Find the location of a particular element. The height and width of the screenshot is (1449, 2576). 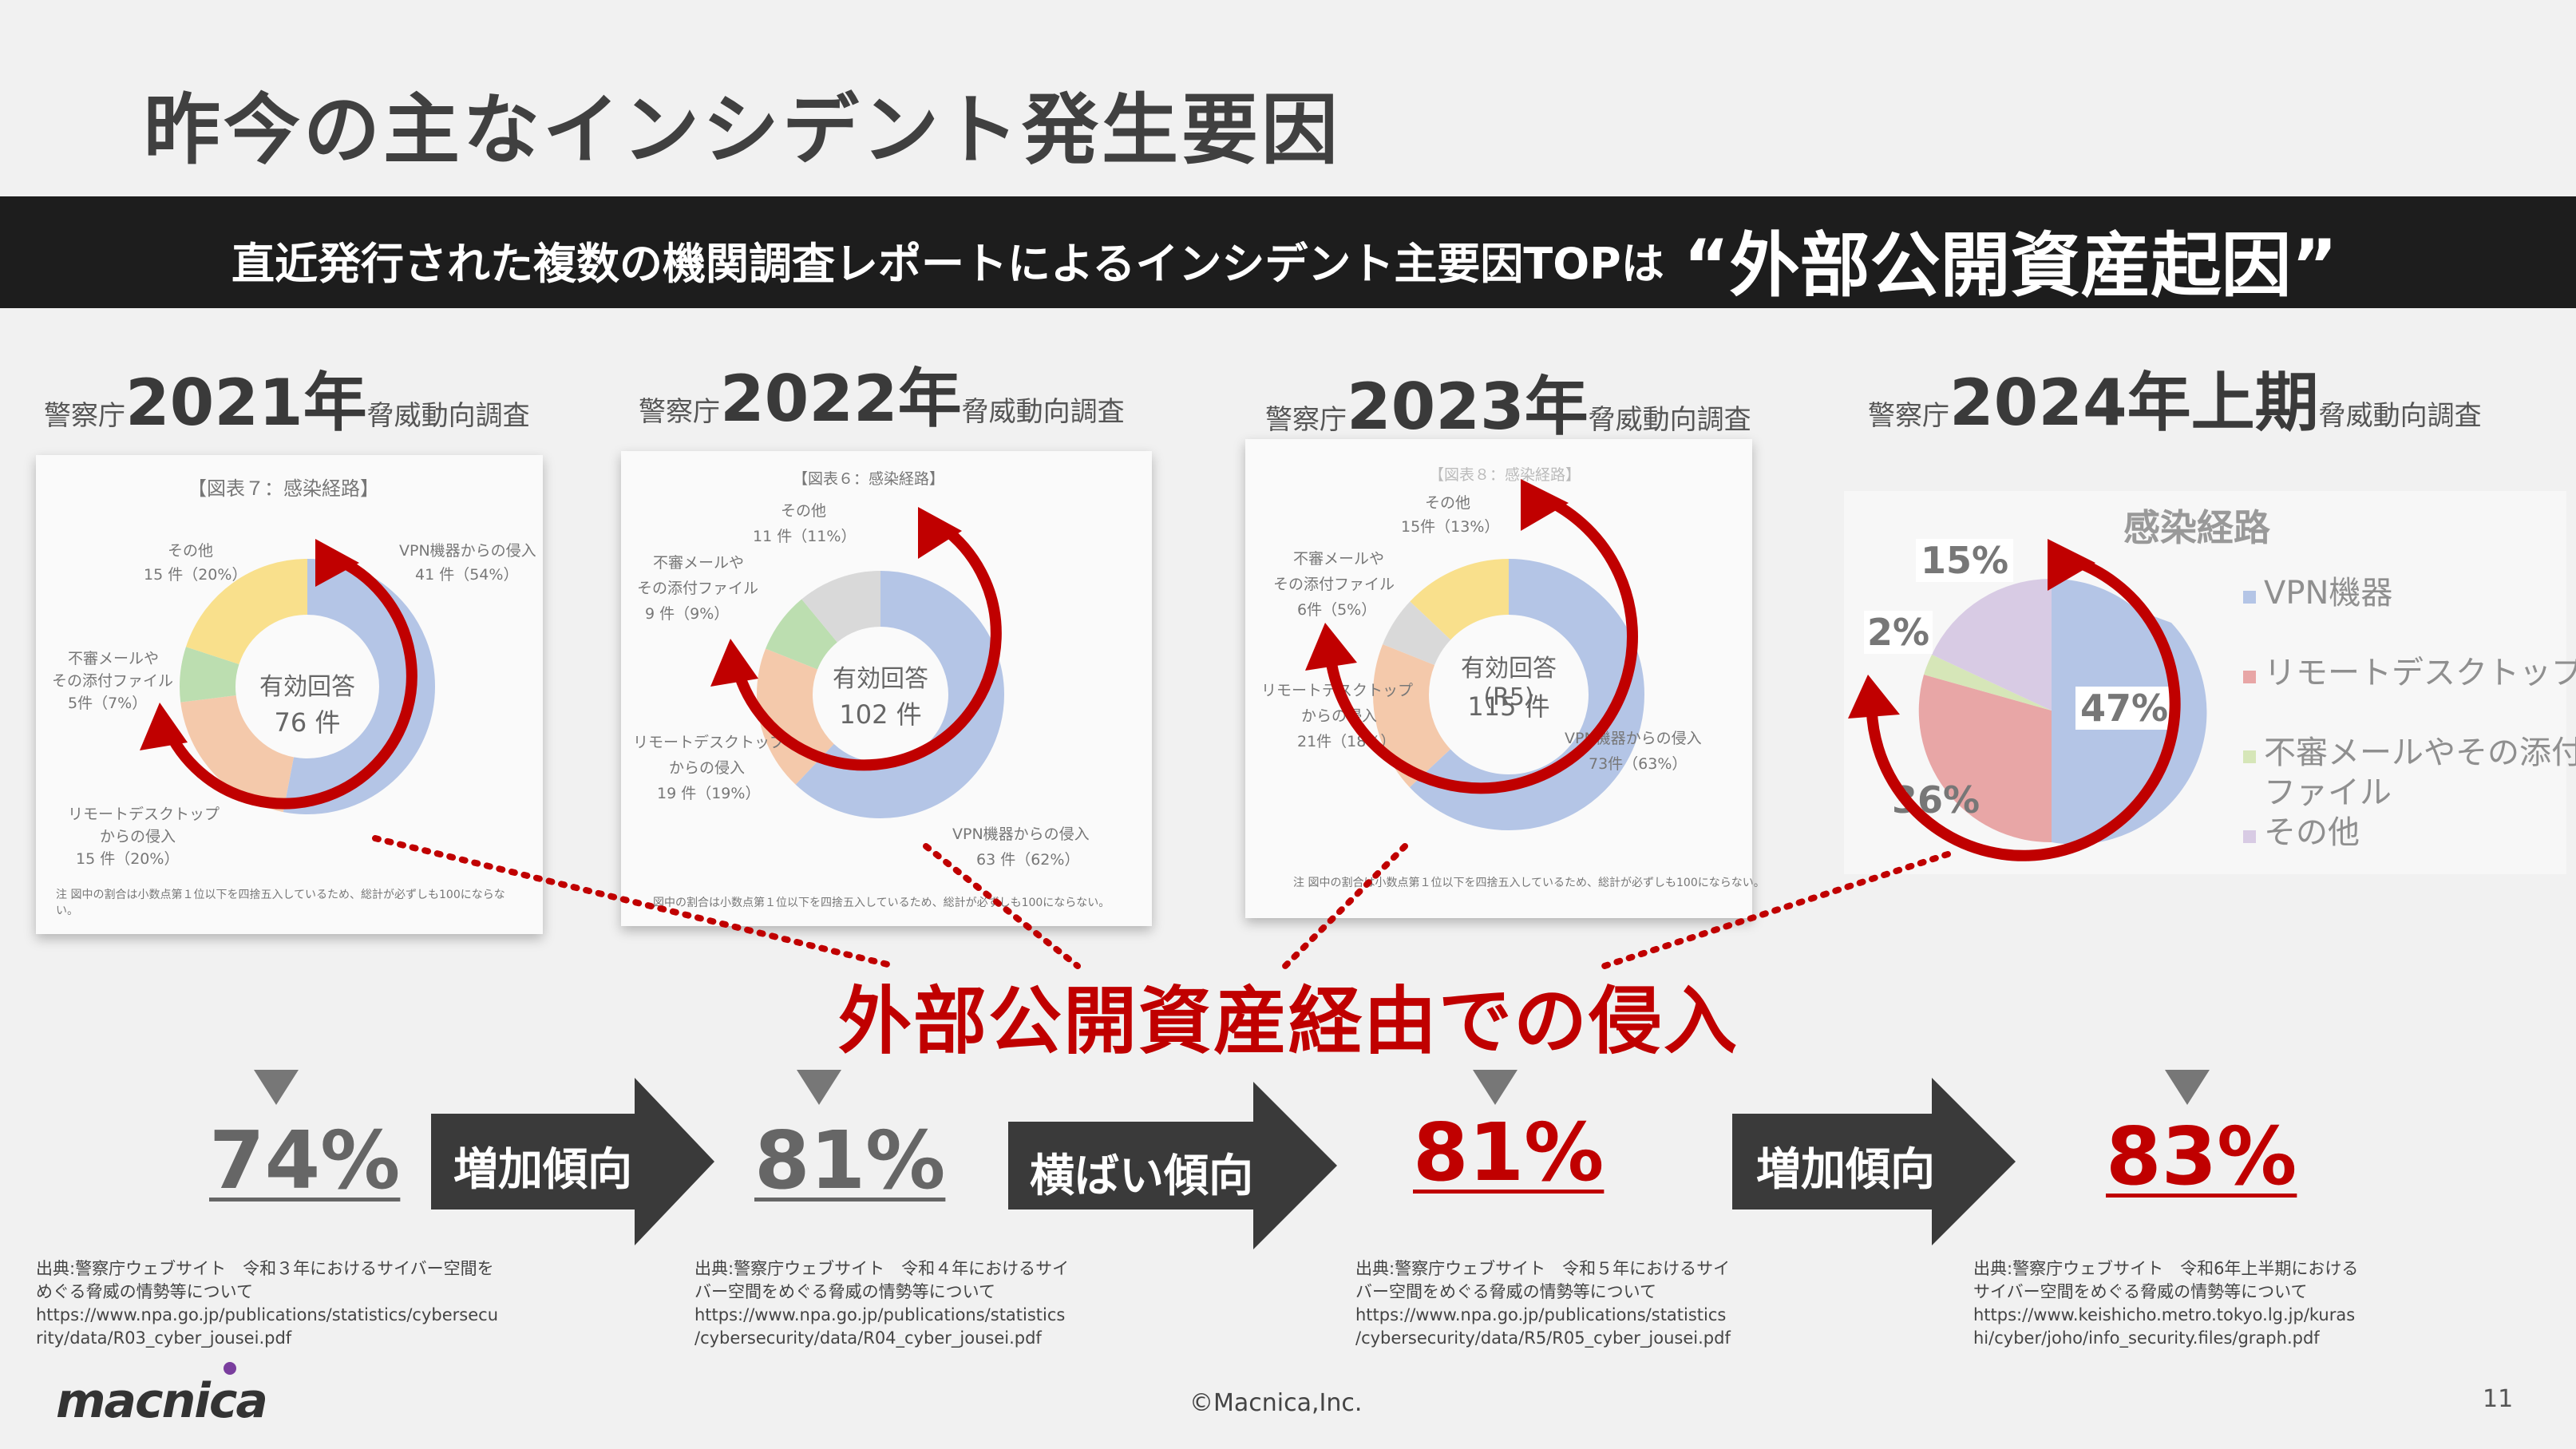

legend-label: リモートデスクトップ is located at coordinates (2420, 673).